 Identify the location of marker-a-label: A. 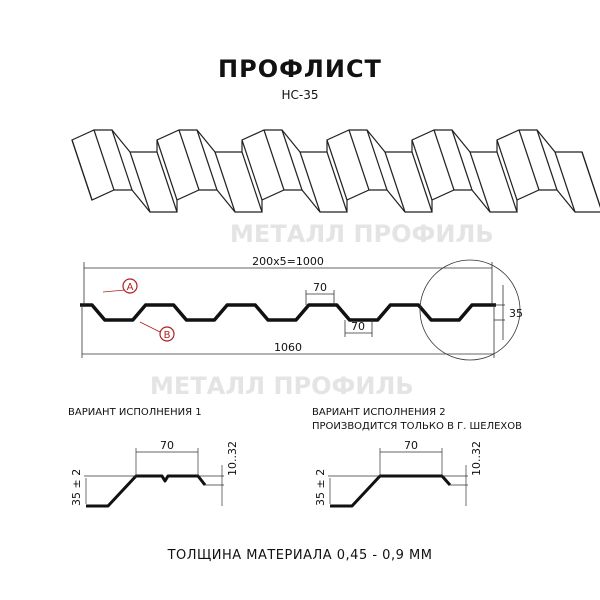
(130, 287).